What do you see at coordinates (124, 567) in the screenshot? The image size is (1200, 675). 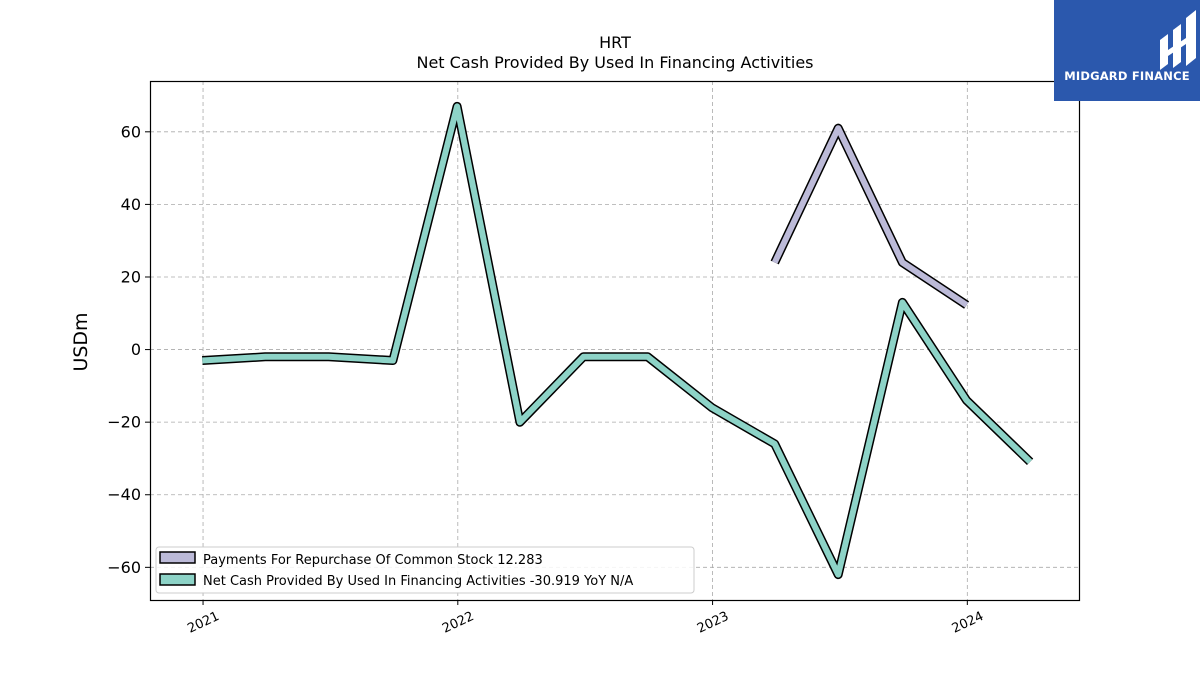 I see `y-tick-label: −60` at bounding box center [124, 567].